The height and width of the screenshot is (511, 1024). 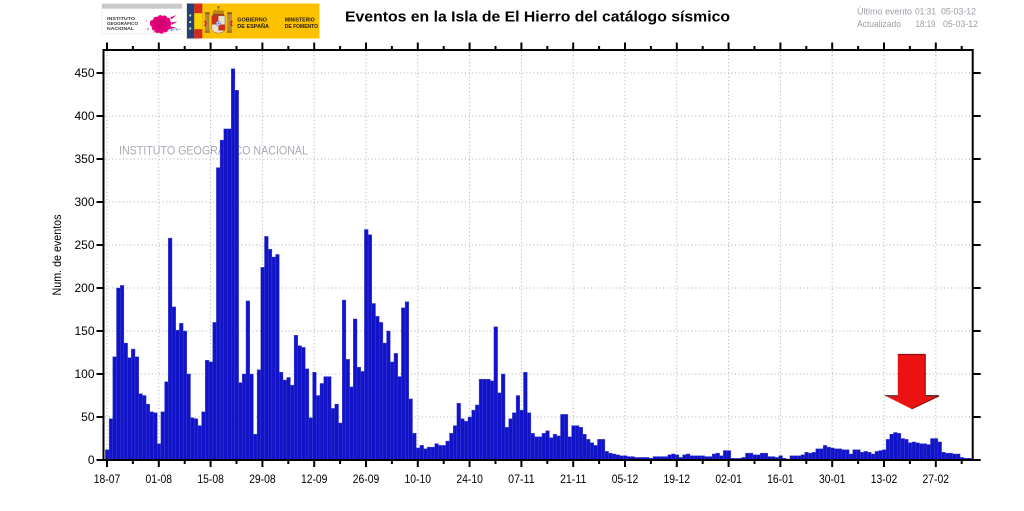 I want to click on svg-text: 250, so click(x=84, y=245).